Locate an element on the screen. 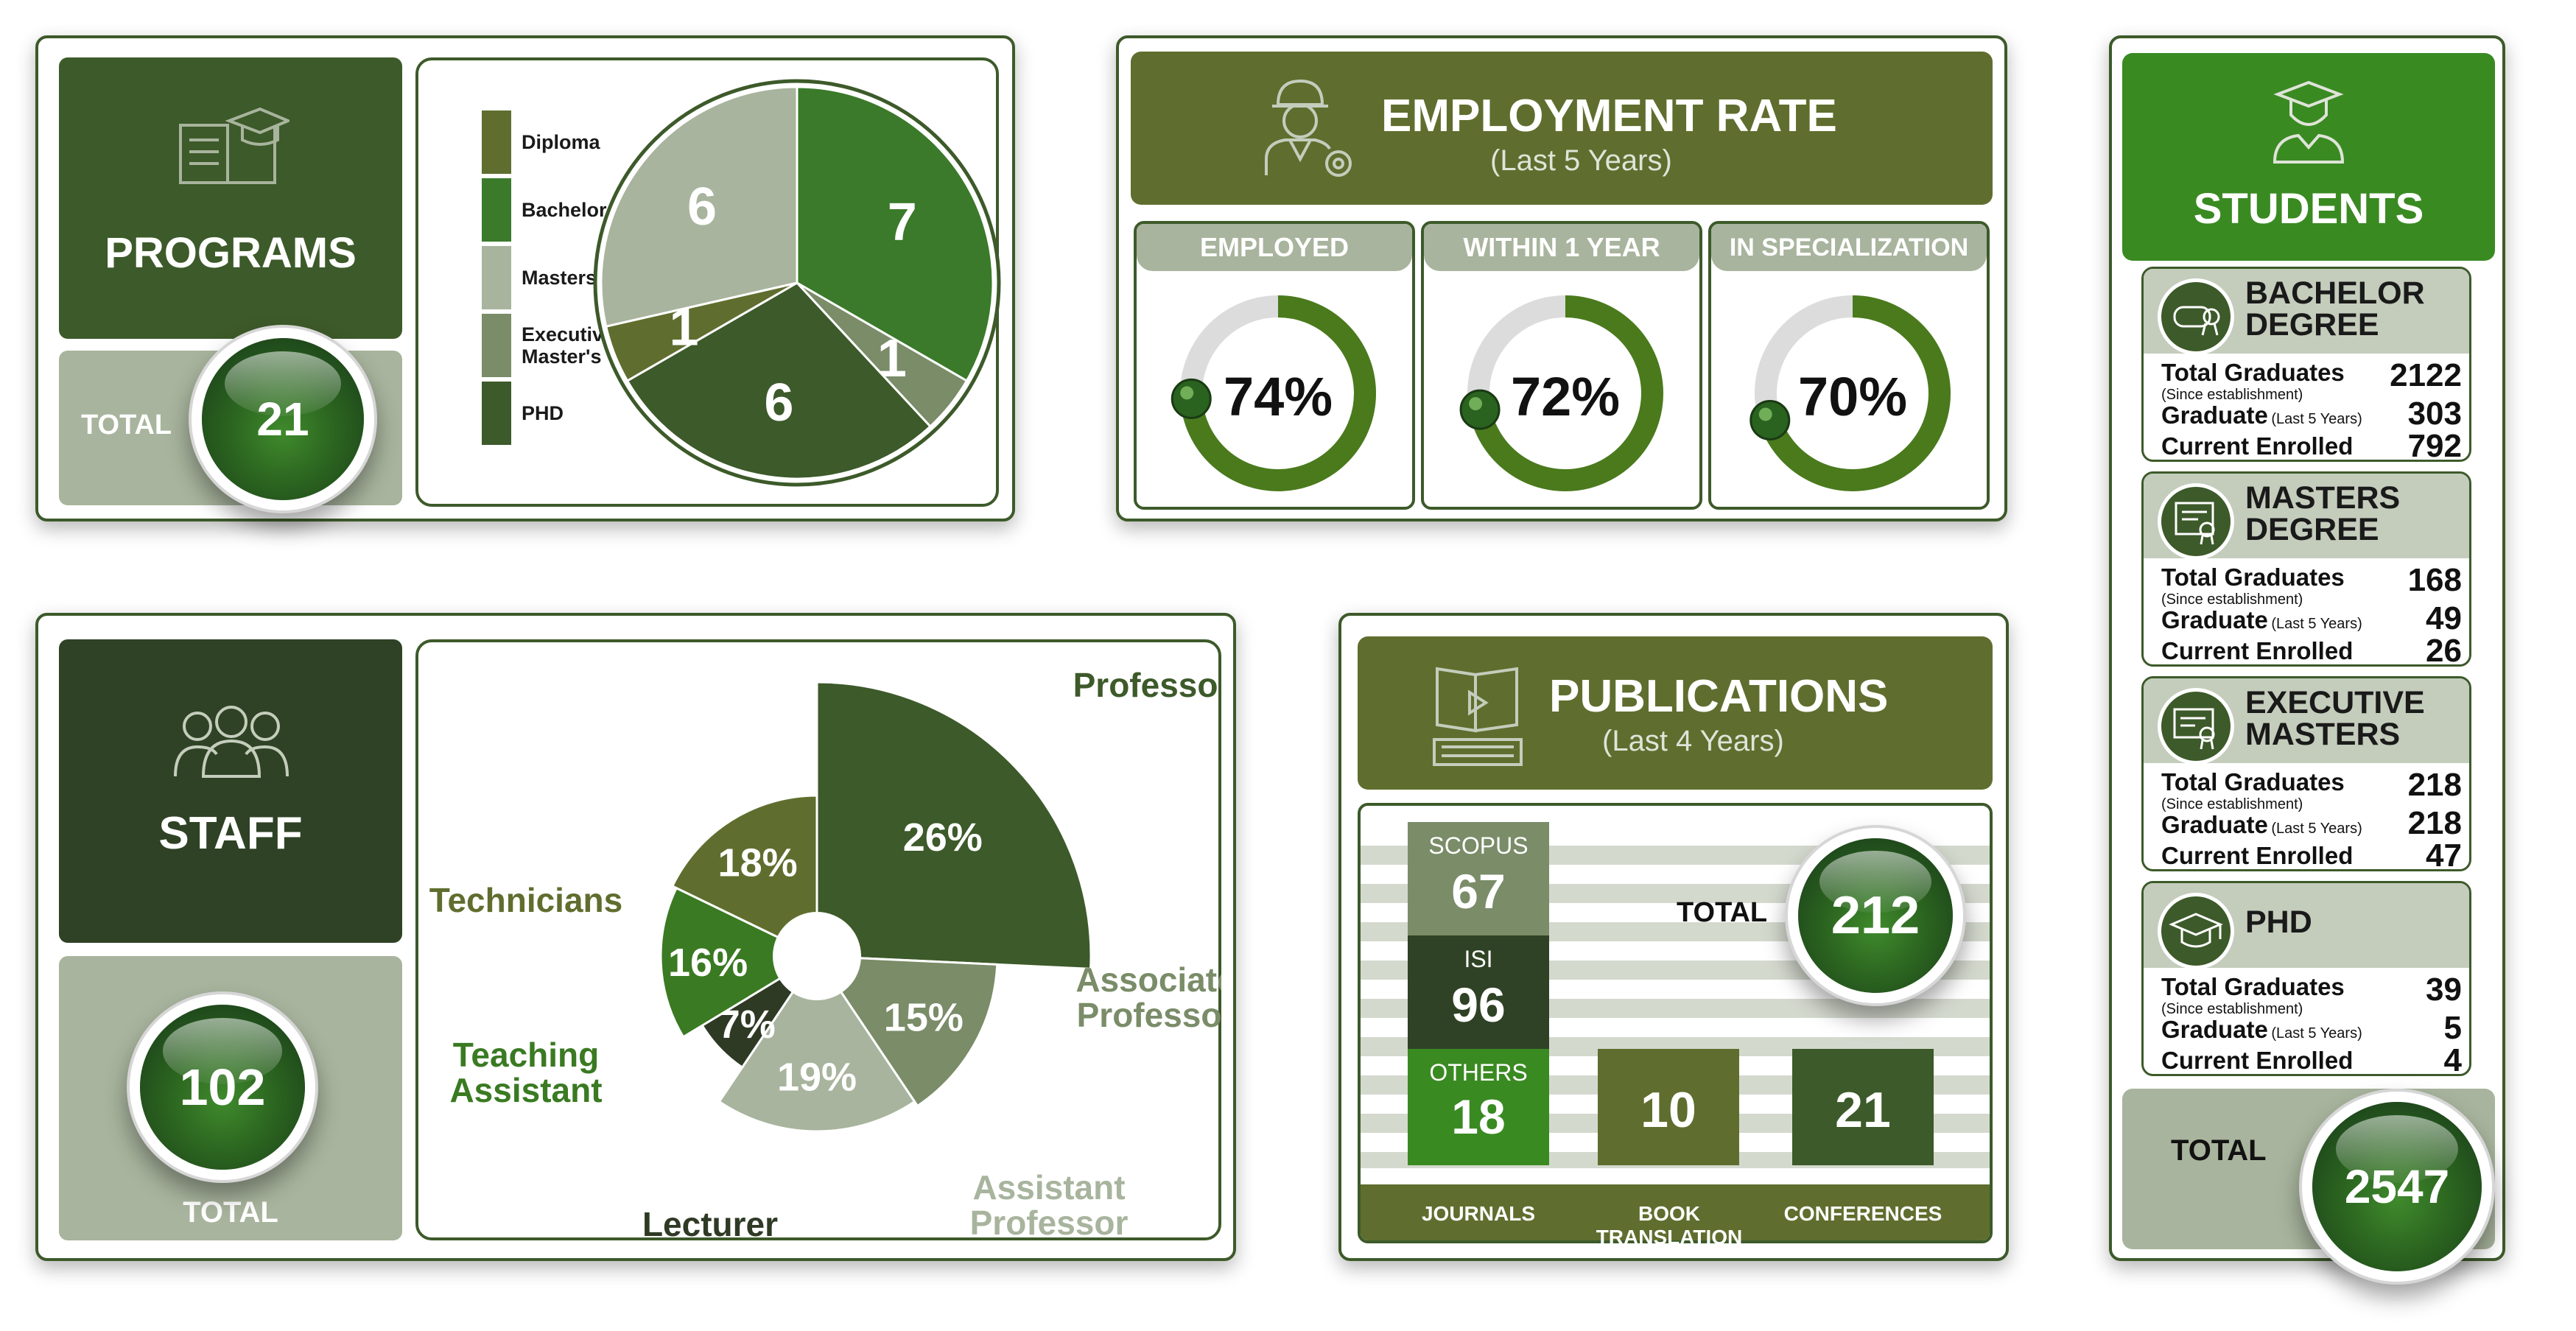 The width and height of the screenshot is (2576, 1331). employment-title: EMPLOYMENT RATE is located at coordinates (1609, 116).